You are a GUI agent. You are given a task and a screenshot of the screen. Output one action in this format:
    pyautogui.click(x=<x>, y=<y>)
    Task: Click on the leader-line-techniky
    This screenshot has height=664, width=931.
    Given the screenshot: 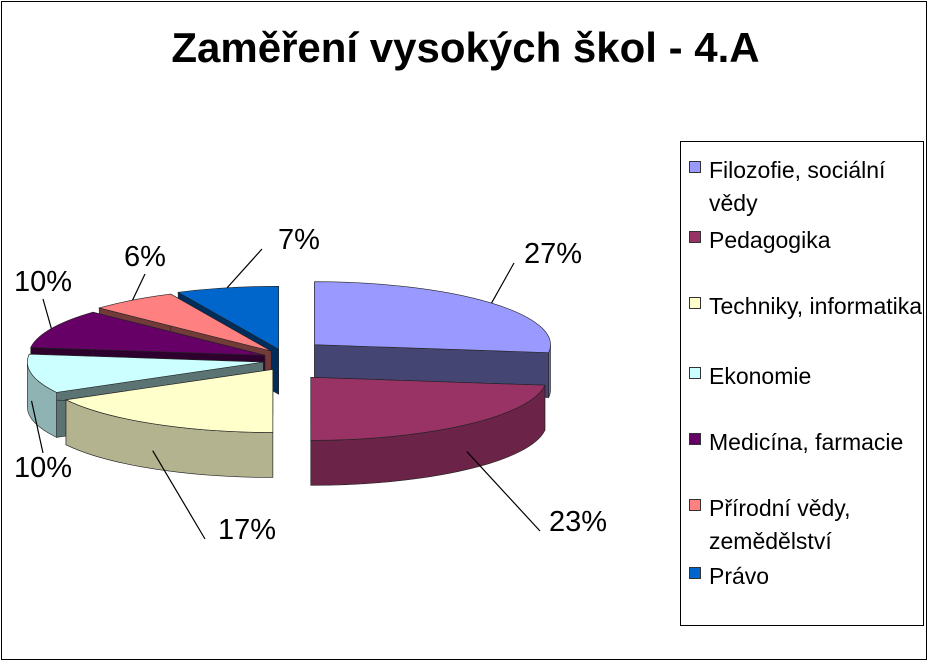 What is the action you would take?
    pyautogui.click(x=179, y=495)
    